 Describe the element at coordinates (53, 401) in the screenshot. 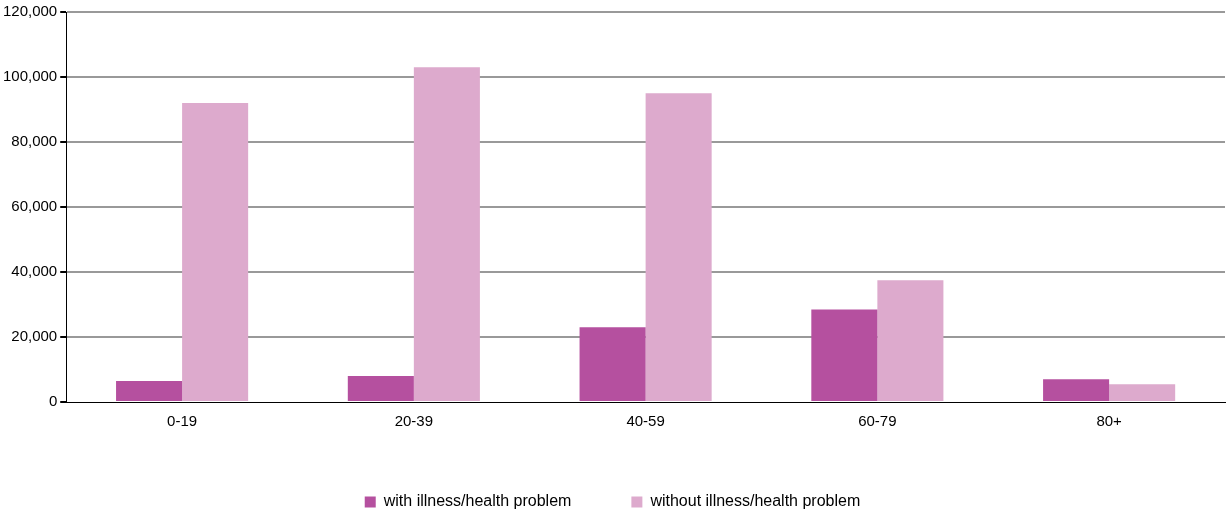

I see `y-tick-label: 0` at that location.